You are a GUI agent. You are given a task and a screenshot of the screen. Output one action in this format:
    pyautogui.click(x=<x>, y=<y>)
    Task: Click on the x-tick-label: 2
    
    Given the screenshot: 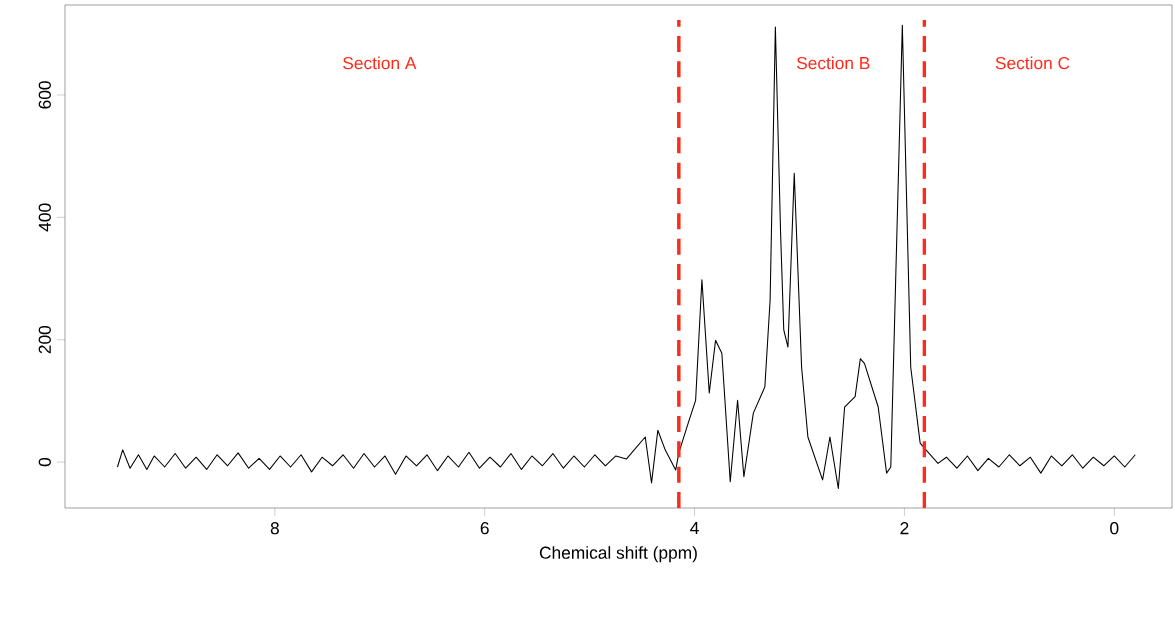 What is the action you would take?
    pyautogui.click(x=904, y=528)
    